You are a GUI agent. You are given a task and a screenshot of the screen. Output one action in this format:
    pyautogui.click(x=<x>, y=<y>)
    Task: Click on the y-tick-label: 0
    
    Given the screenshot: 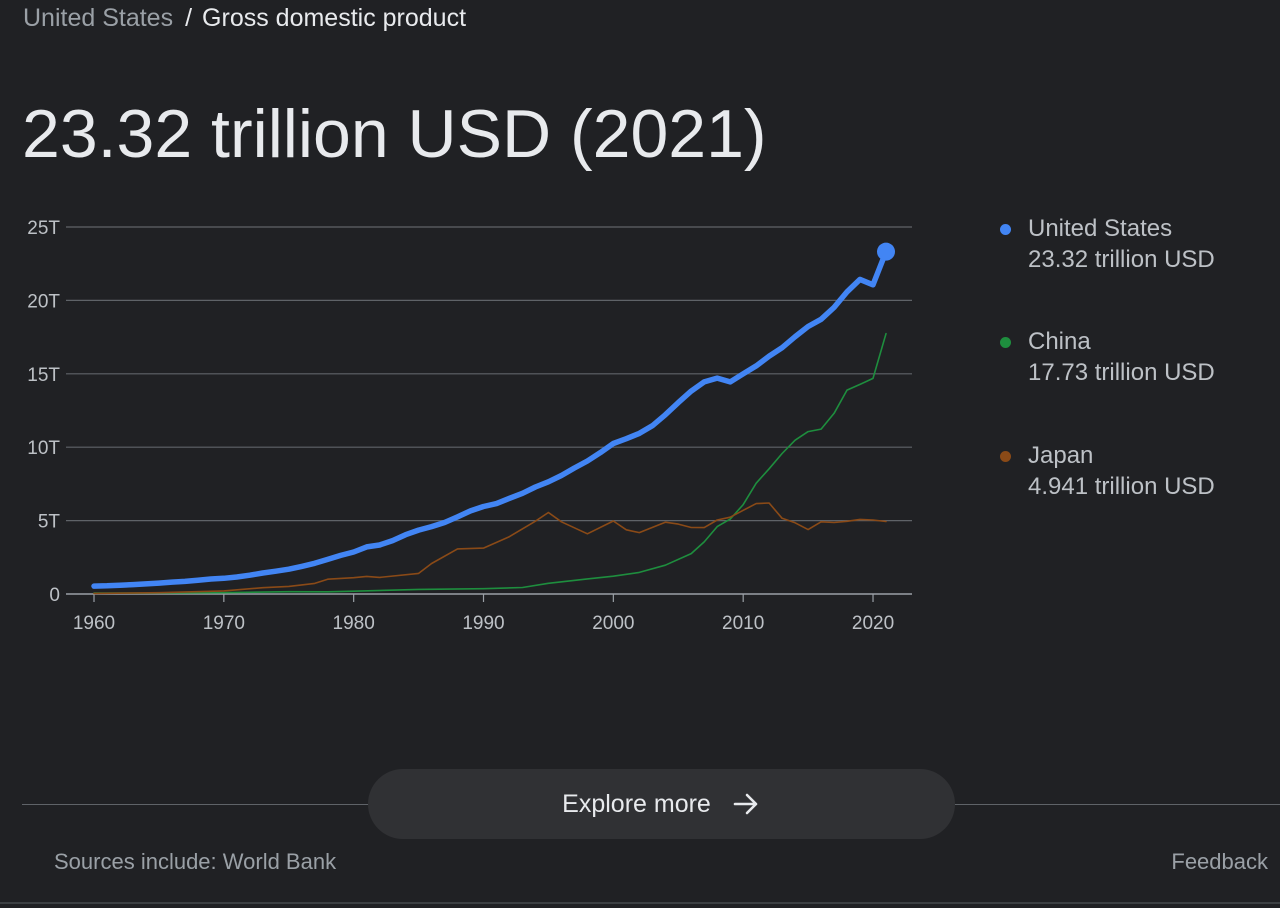 What is the action you would take?
    pyautogui.click(x=54, y=595)
    